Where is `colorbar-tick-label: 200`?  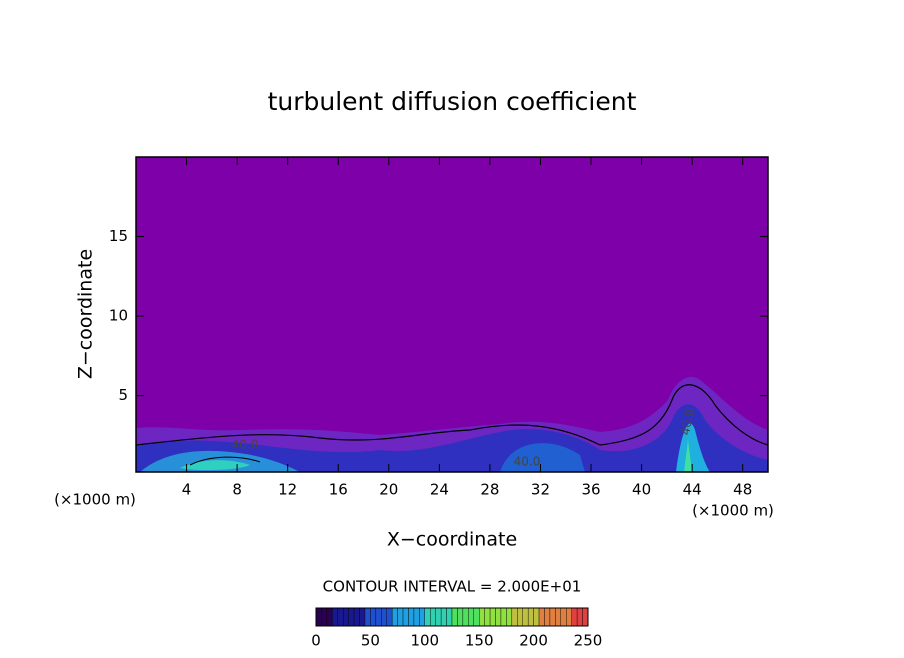 colorbar-tick-label: 200 is located at coordinates (533, 641).